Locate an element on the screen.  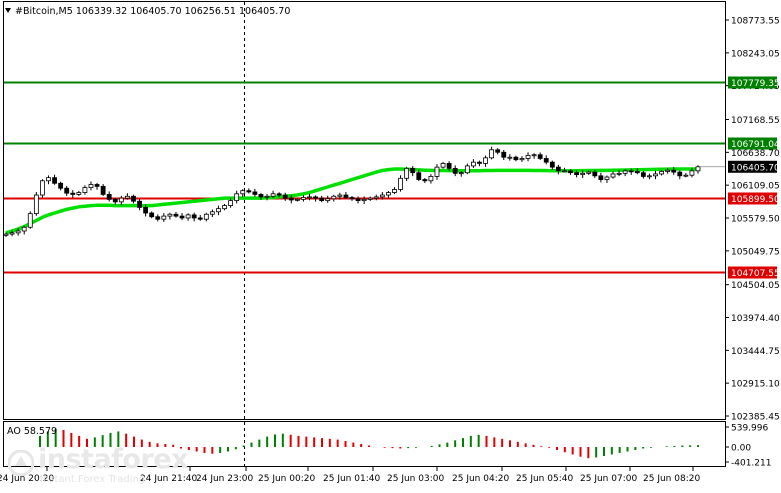
time-label: 25 Jun 03:00 is located at coordinates (415, 479).